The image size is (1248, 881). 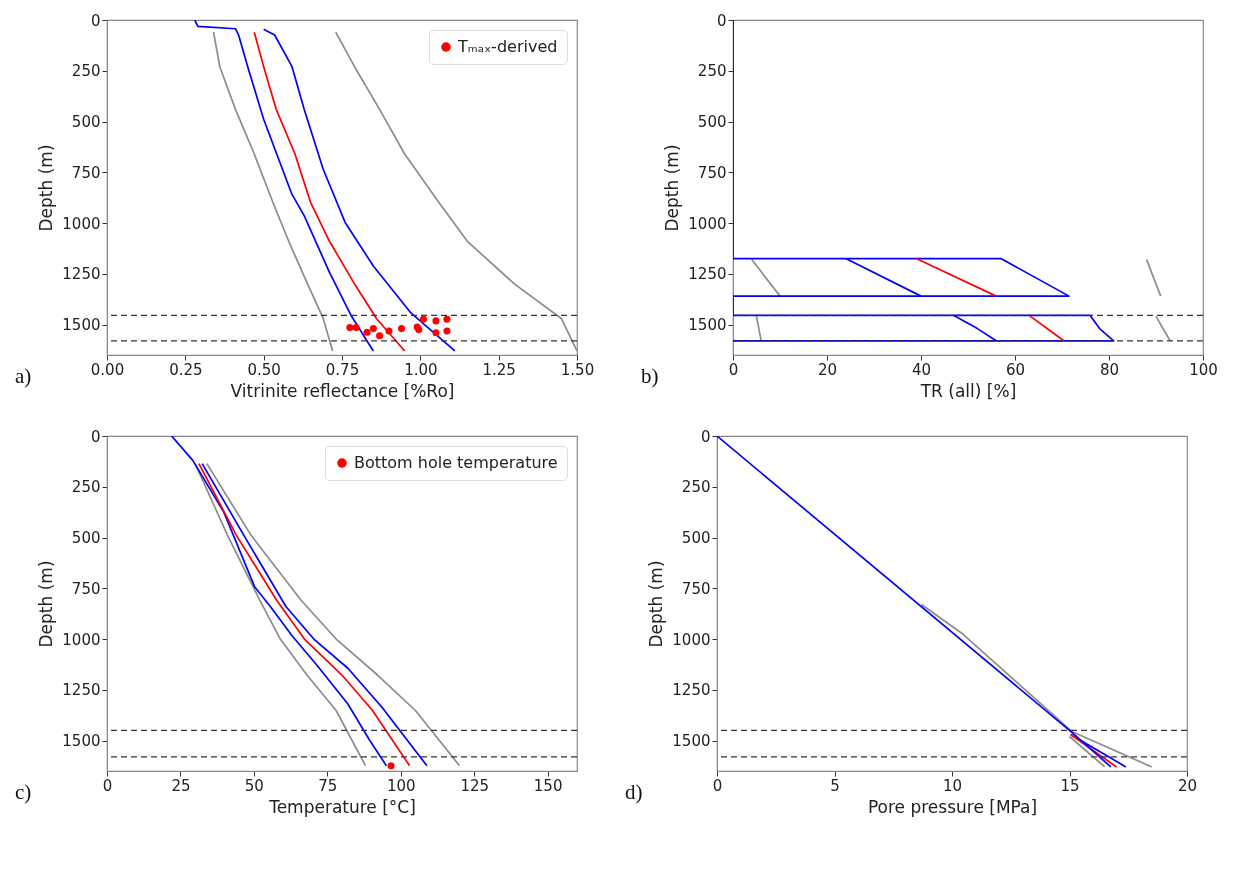 I want to click on x-tick-label: 50, so click(x=254, y=785).